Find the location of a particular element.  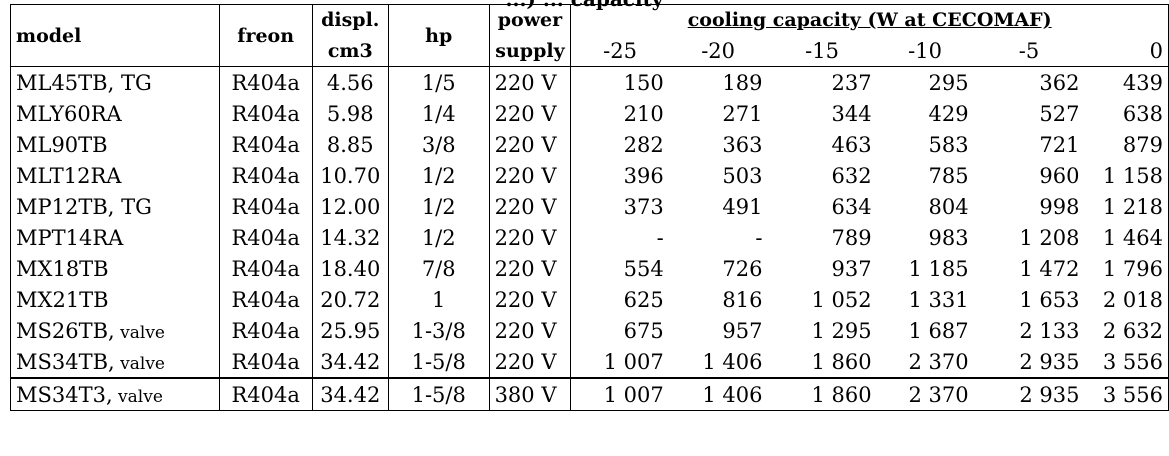

cell-capacity: 237 is located at coordinates (851, 82).